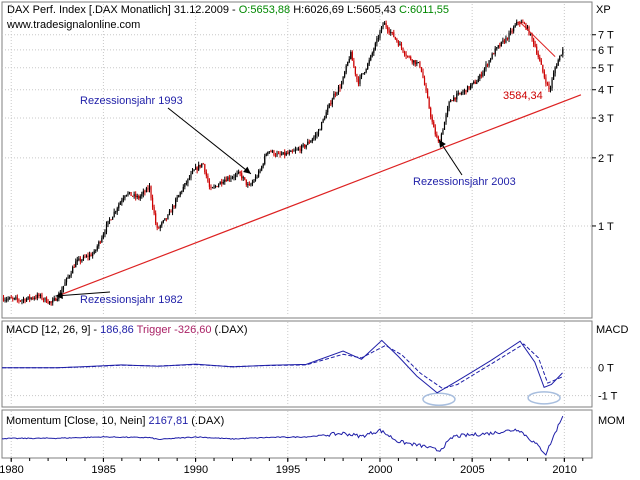 This screenshot has height=480, width=640. What do you see at coordinates (168, 421) in the screenshot?
I see `momentum-value: 2167,81` at bounding box center [168, 421].